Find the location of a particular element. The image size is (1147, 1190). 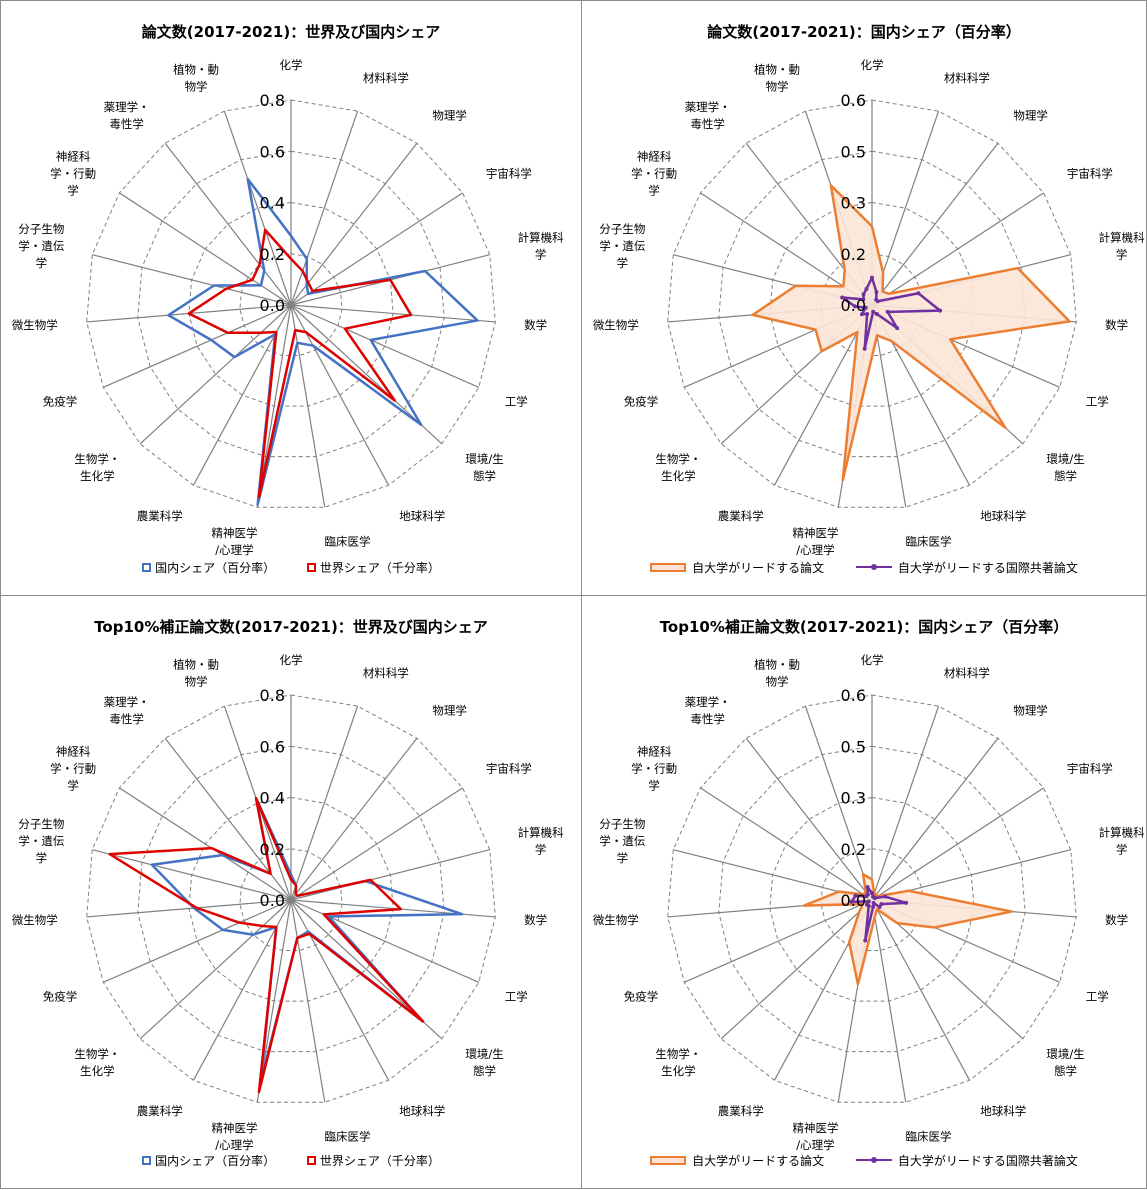

series-area is located at coordinates (911, 333).